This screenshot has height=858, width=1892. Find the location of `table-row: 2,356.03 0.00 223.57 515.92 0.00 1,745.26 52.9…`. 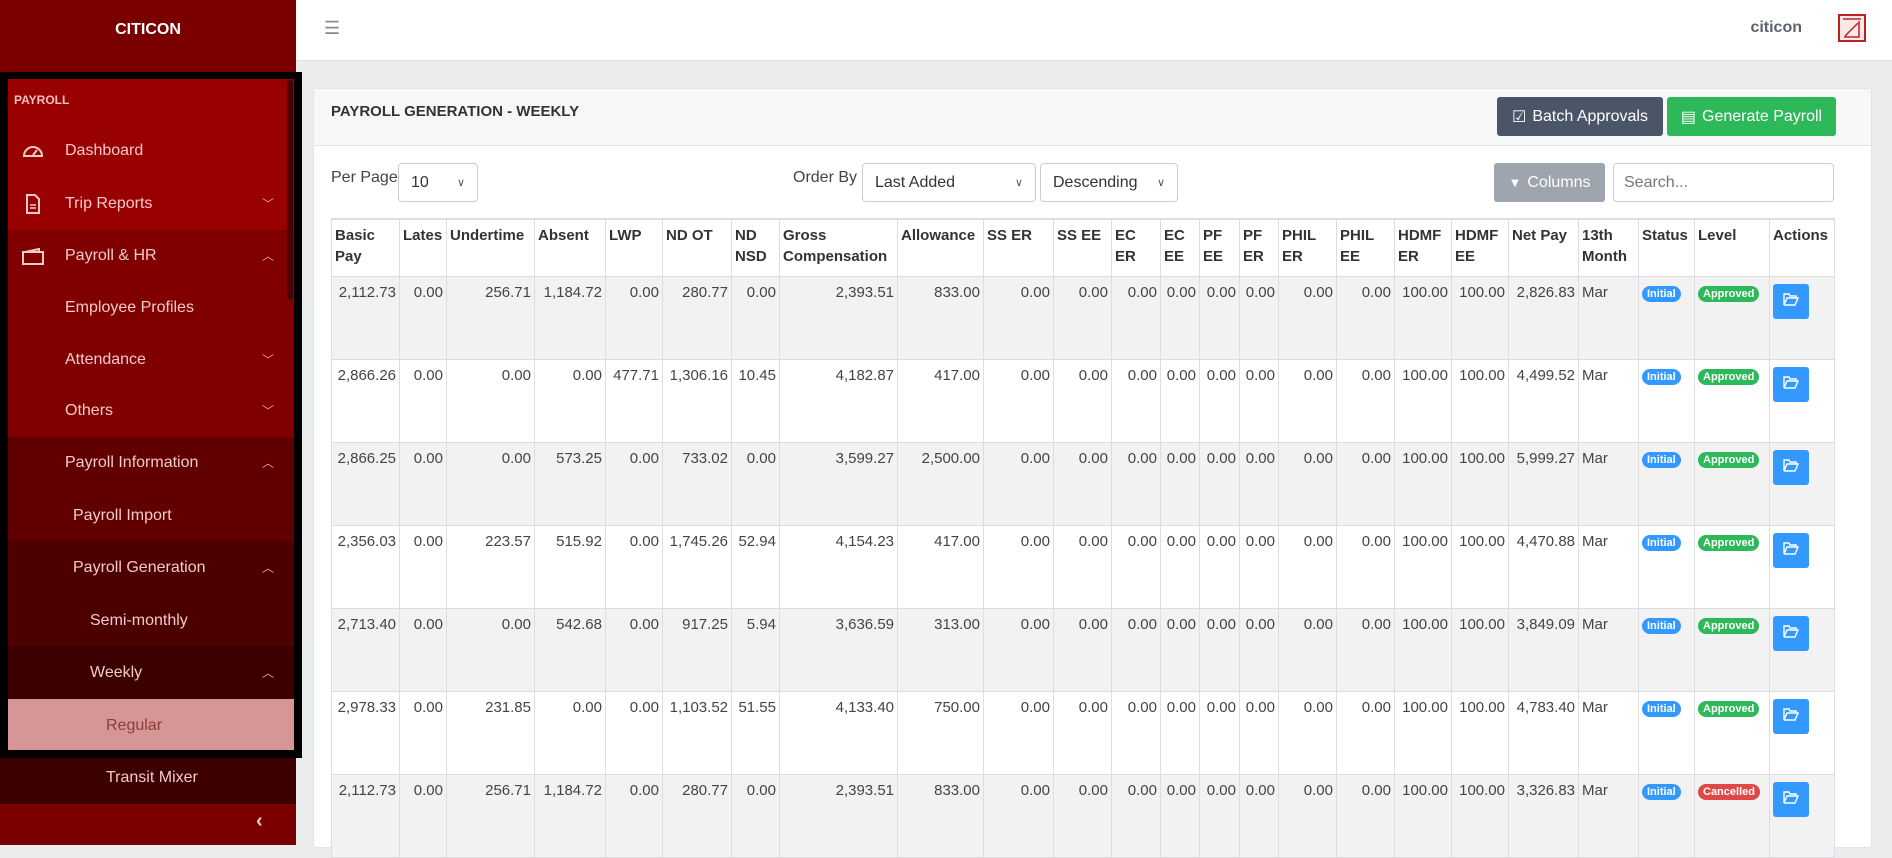

table-row: 2,356.03 0.00 223.57 515.92 0.00 1,745.26 52.9… is located at coordinates (1083, 566).